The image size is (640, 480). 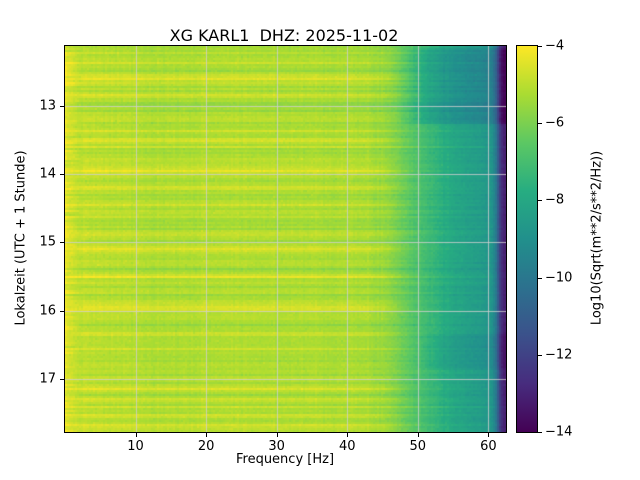 I want to click on x-tick-label: 40, so click(x=347, y=446).